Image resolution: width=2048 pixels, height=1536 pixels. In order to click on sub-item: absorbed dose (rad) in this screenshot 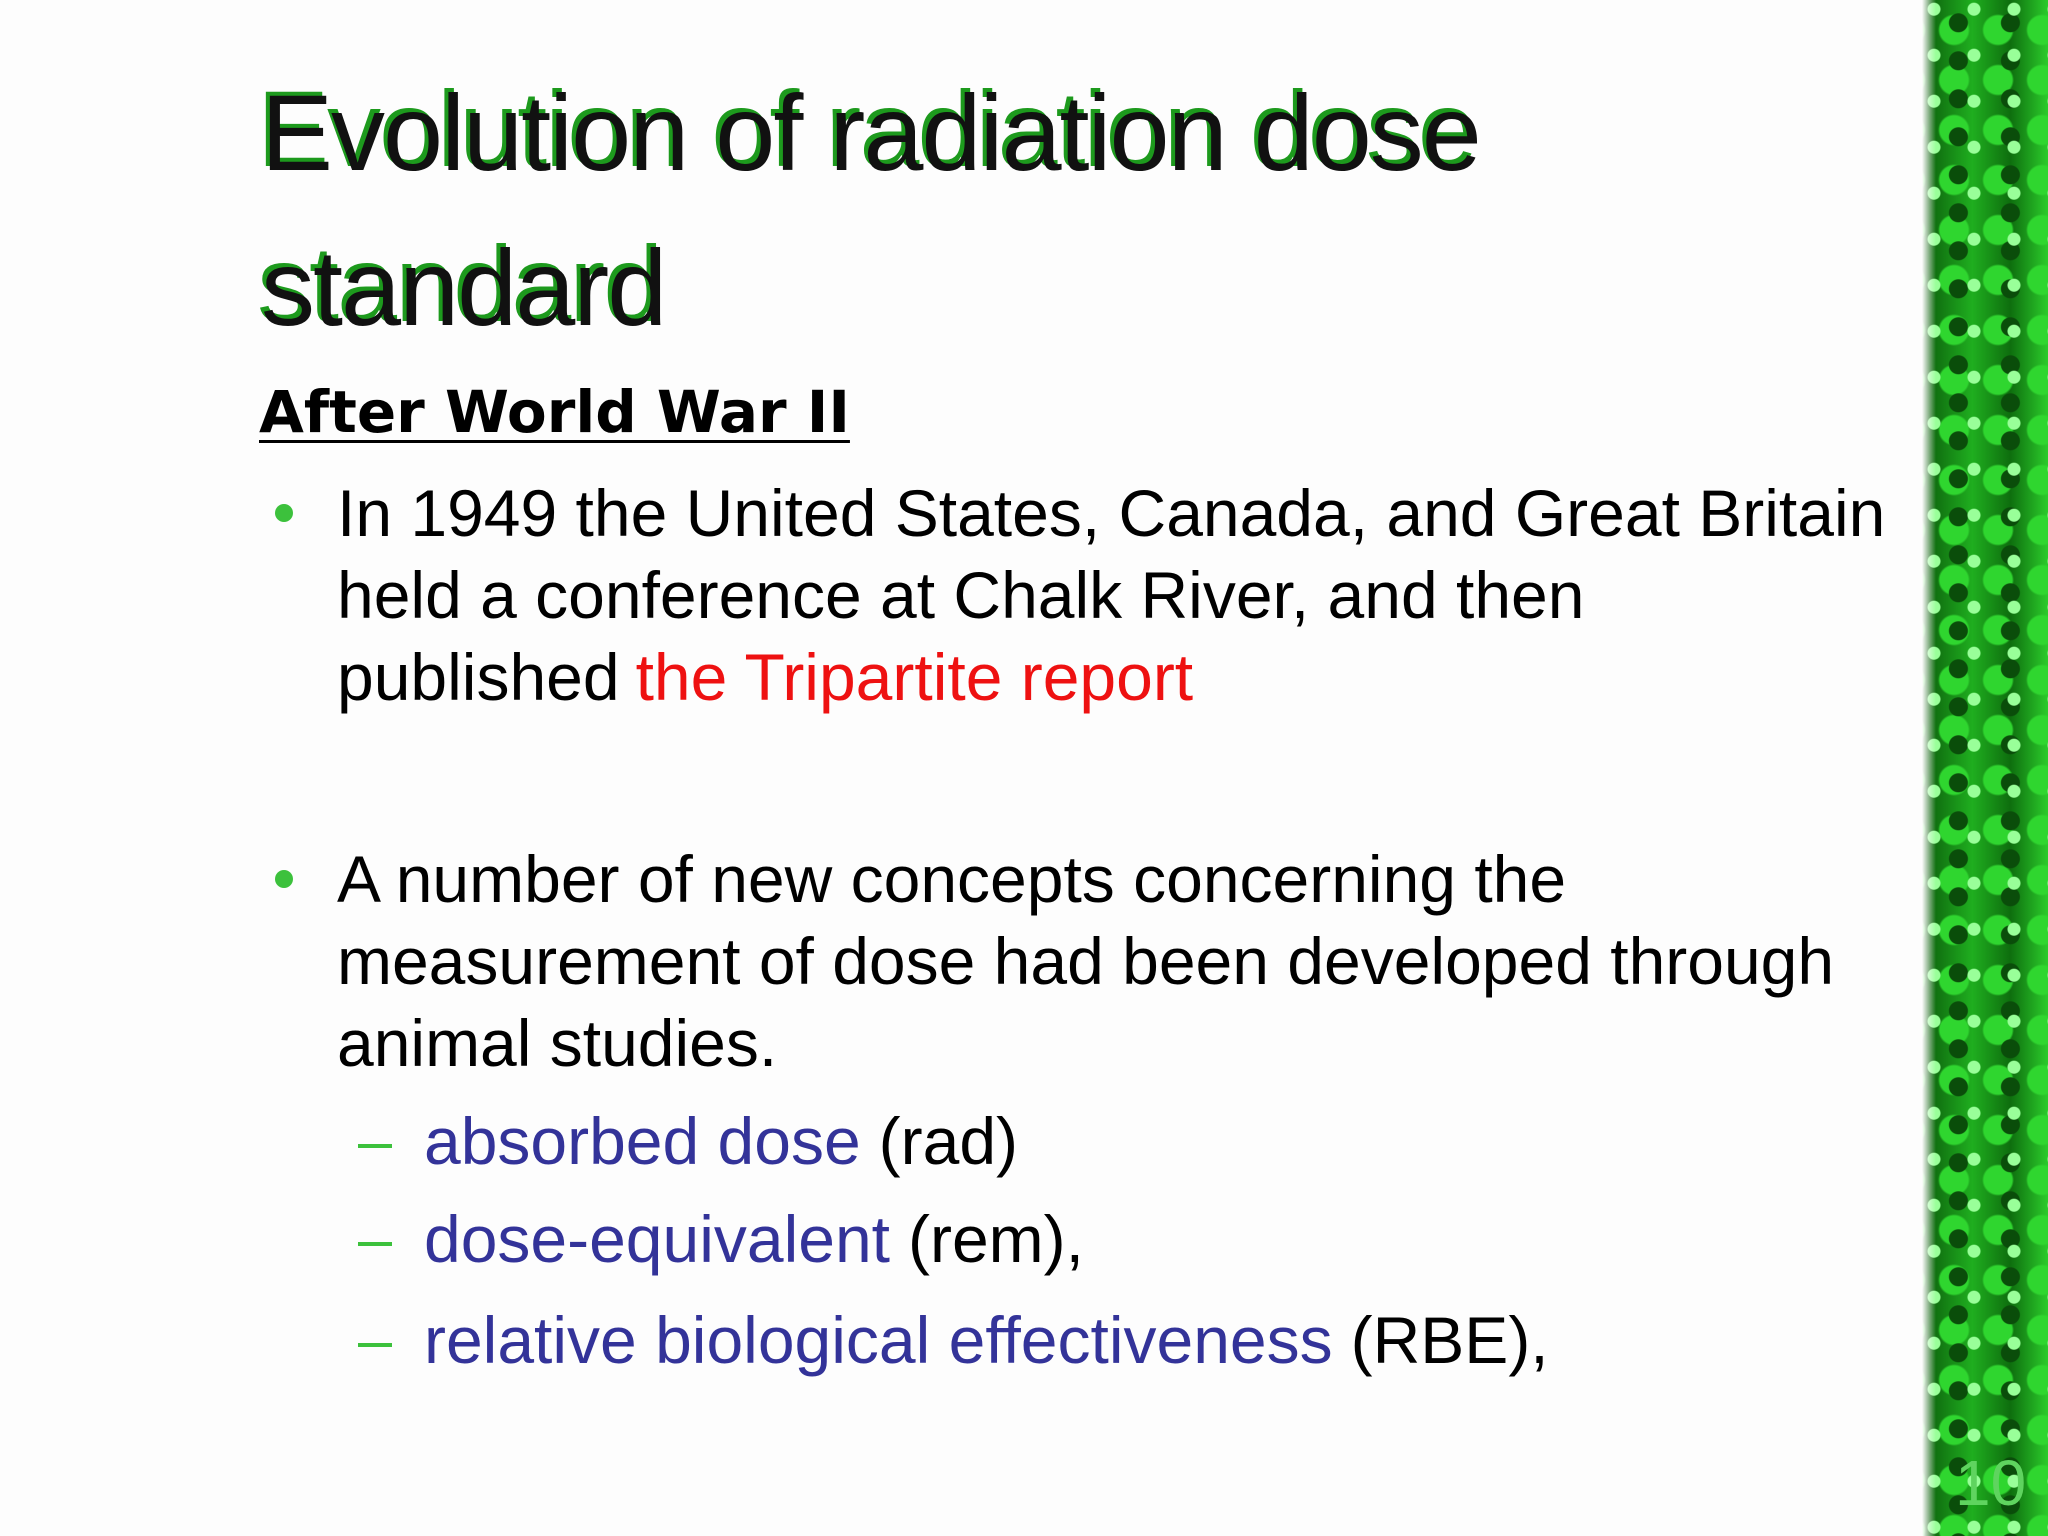, I will do `click(688, 1141)`.